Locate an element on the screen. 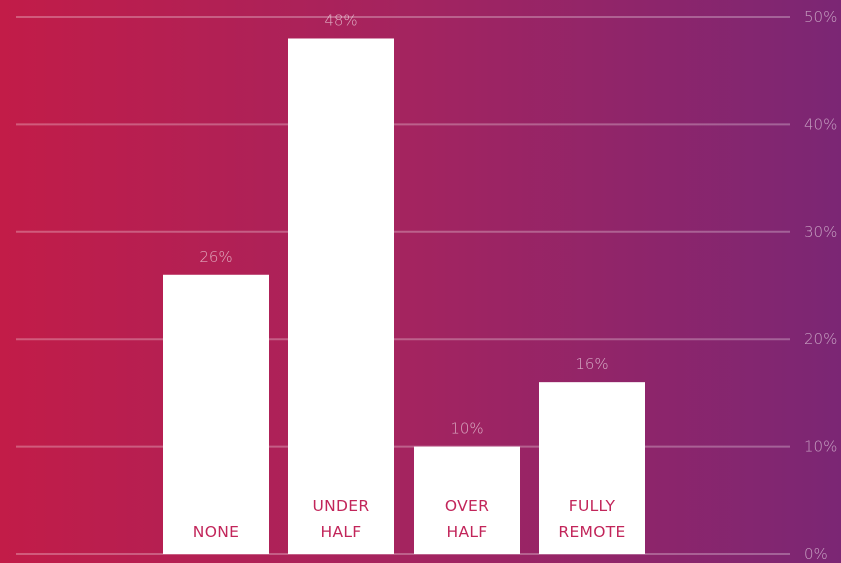 The width and height of the screenshot is (841, 563). y-tick-label: 30% is located at coordinates (820, 232).